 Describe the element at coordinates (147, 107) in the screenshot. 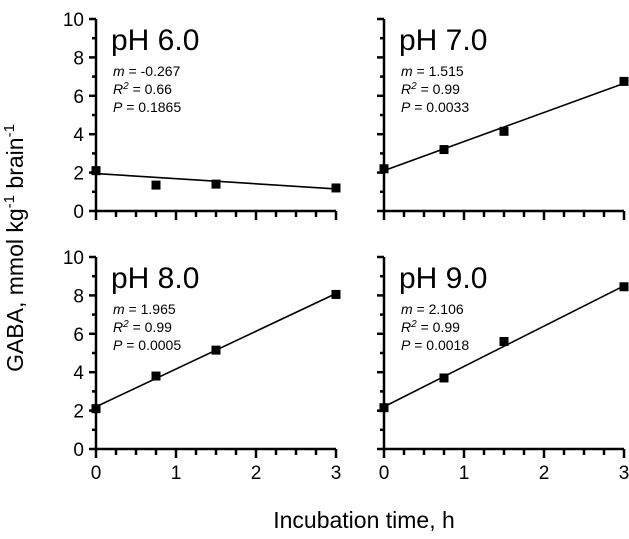

I see `stat-p: P = 0.1865` at that location.